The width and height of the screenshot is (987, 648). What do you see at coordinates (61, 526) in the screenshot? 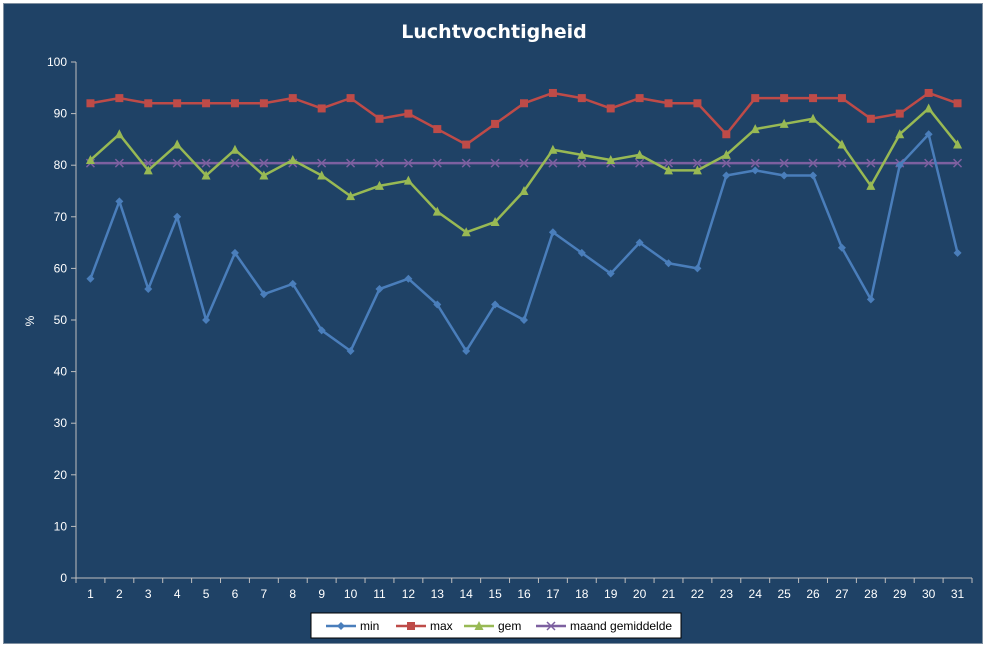
I see `y-tick-label: 10` at bounding box center [61, 526].